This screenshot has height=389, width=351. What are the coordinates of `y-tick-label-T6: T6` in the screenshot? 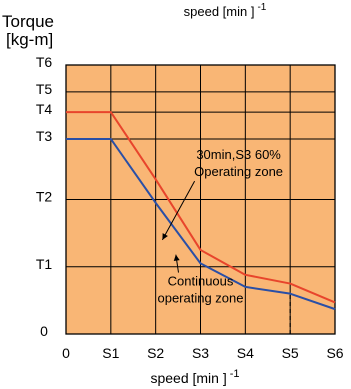 It's located at (44, 62).